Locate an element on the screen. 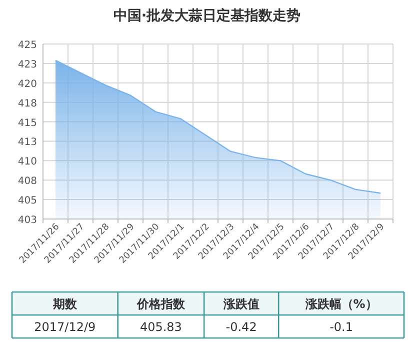 The image size is (414, 342). y-tick-label: 423 is located at coordinates (27, 64).